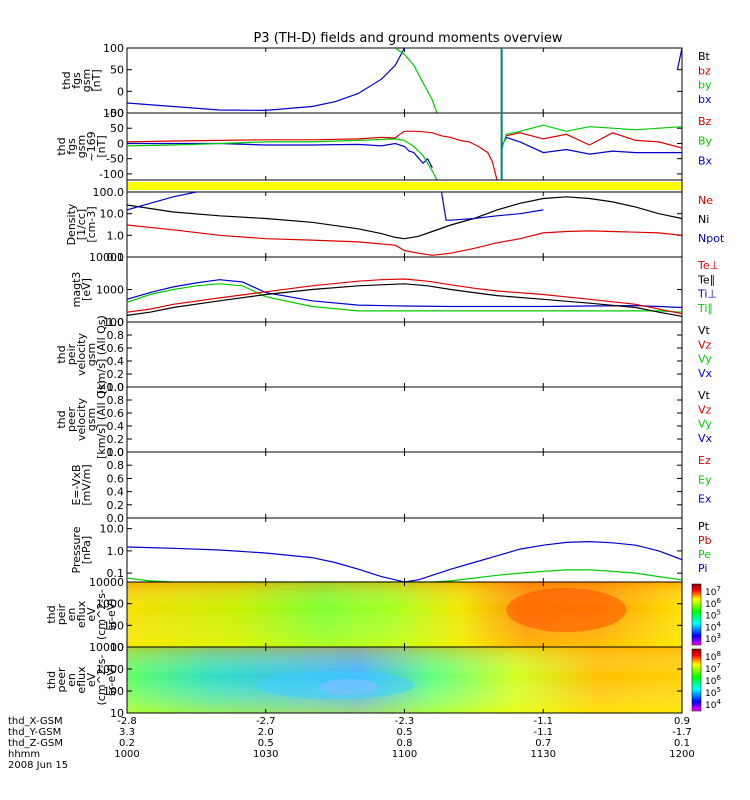  What do you see at coordinates (111, 174) in the screenshot?
I see `y-tick-label: -100` at bounding box center [111, 174].